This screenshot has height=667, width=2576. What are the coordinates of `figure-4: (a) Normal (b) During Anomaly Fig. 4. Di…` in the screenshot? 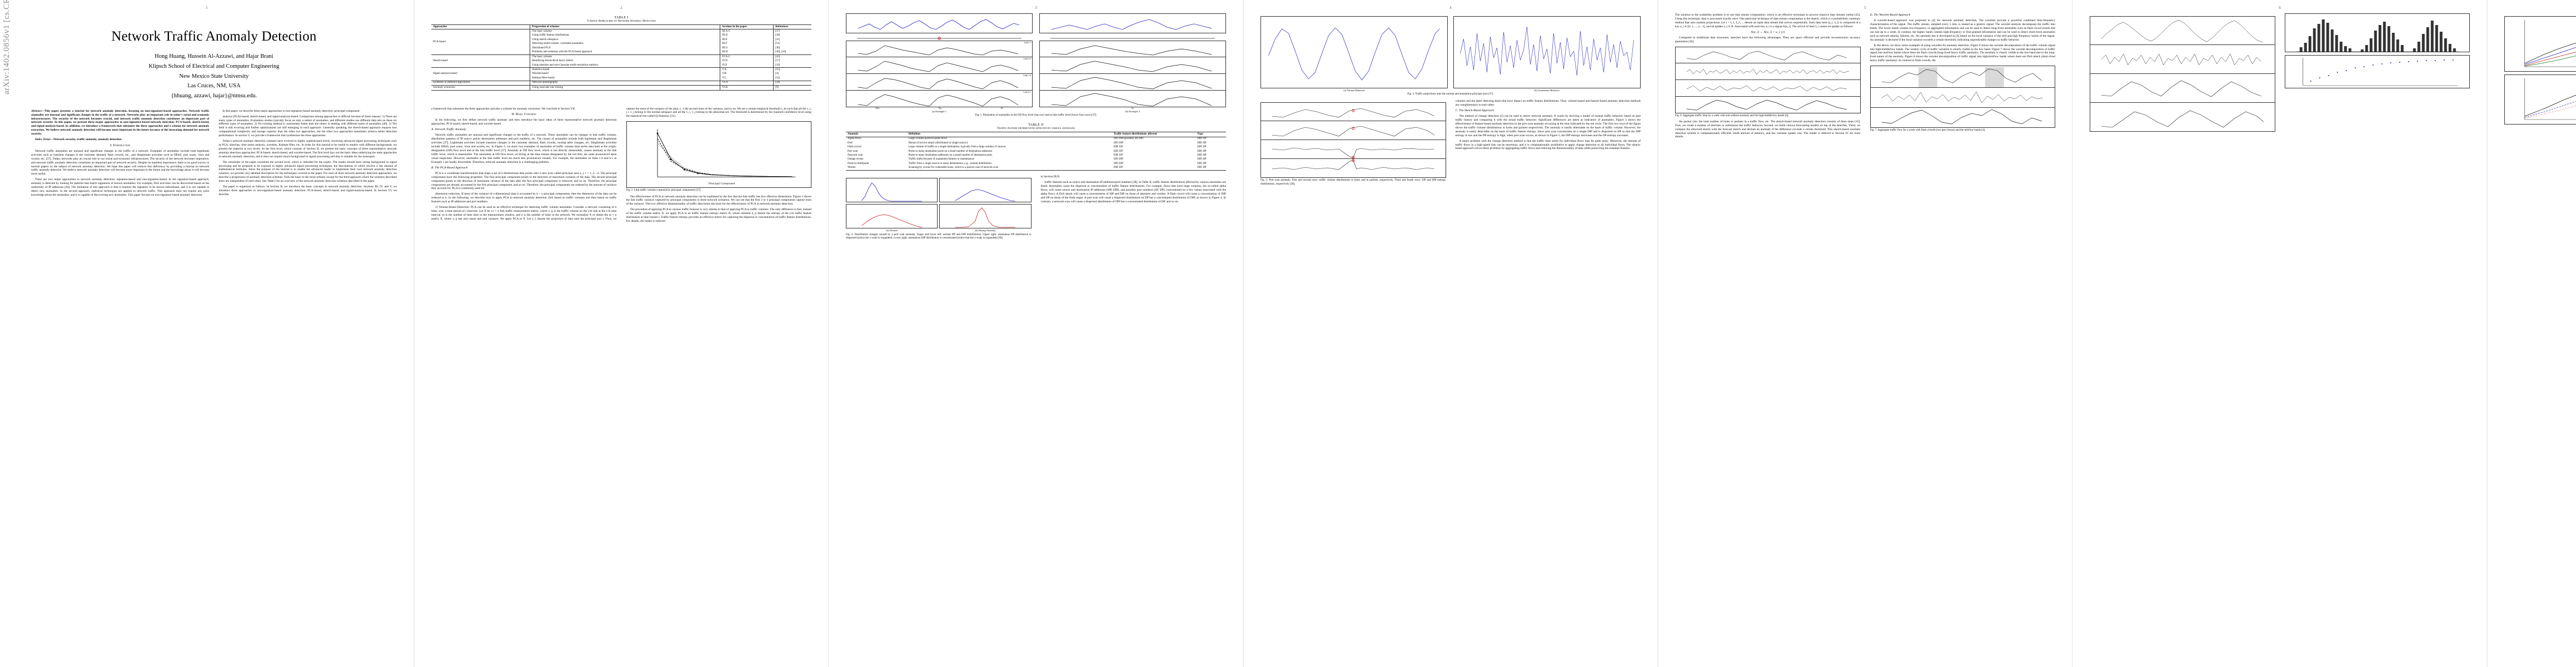 It's located at (939, 209).